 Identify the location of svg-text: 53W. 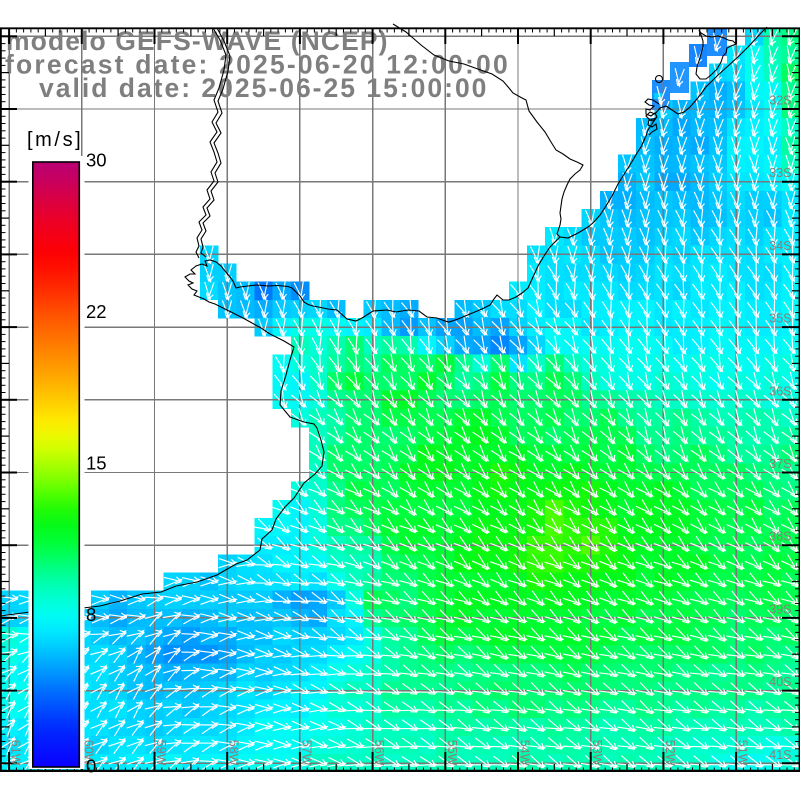
(597, 753).